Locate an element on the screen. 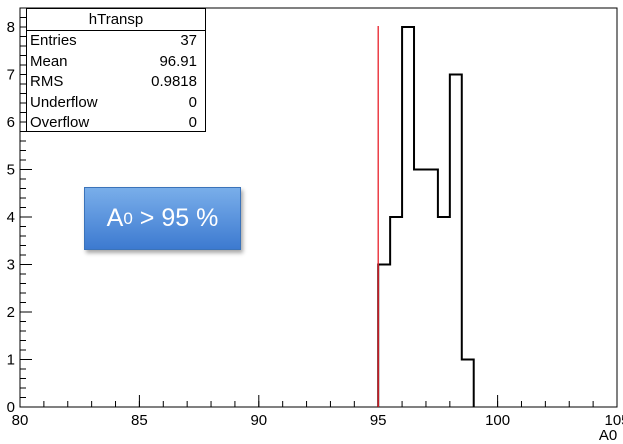 The width and height of the screenshot is (623, 444). x-tick-label: 95 is located at coordinates (378, 420).